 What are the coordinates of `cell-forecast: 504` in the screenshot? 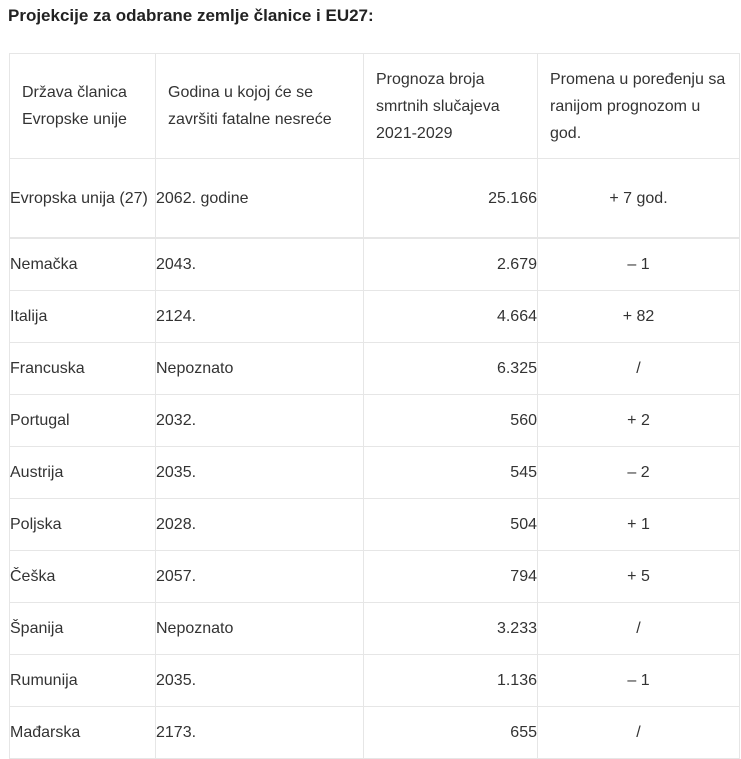 It's located at (450, 524).